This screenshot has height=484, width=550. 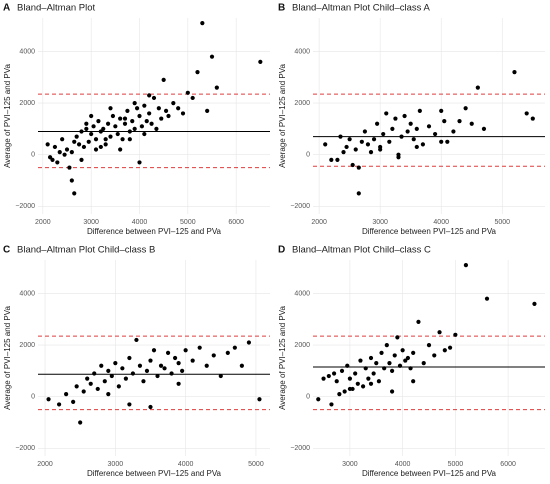 I want to click on panel-title: Bland–Altman Plot, so click(x=56, y=8).